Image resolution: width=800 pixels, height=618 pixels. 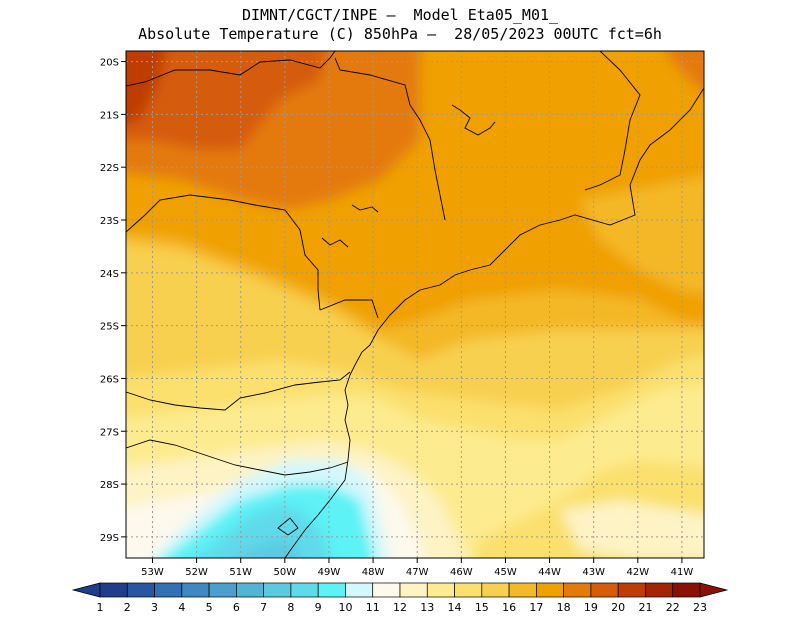 What do you see at coordinates (263, 607) in the screenshot?
I see `colorbar-label: 7` at bounding box center [263, 607].